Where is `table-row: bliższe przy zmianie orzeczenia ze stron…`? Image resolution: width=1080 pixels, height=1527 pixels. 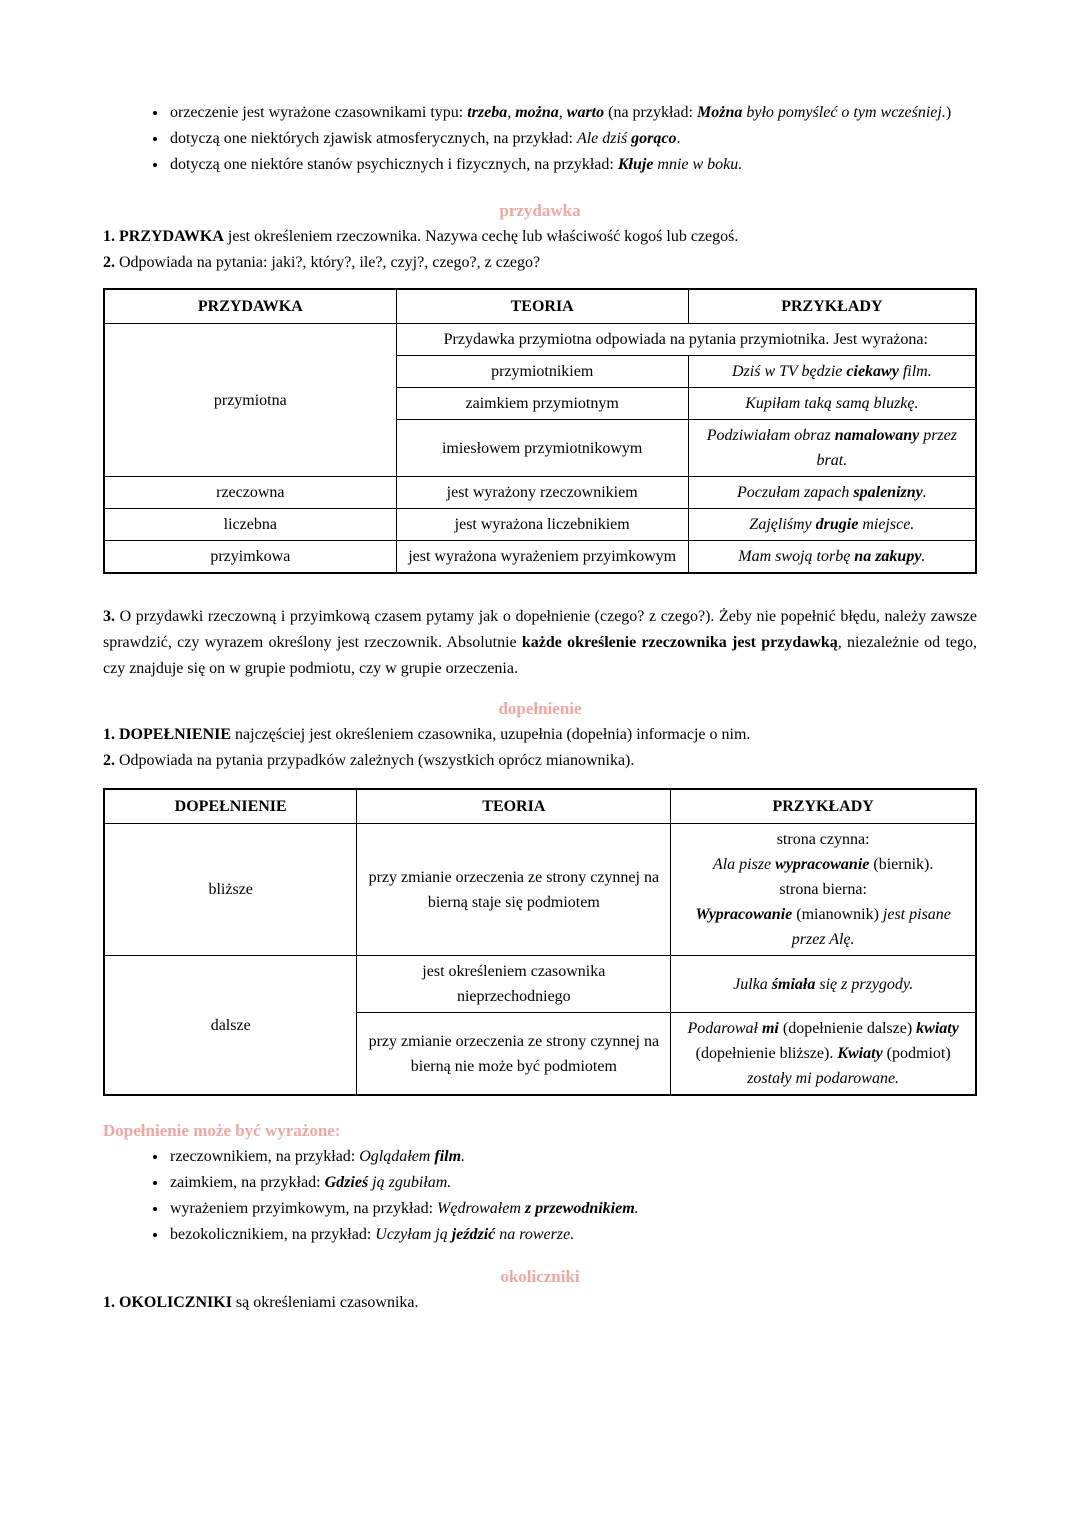 table-row: bliższe przy zmianie orzeczenia ze stron… is located at coordinates (540, 889).